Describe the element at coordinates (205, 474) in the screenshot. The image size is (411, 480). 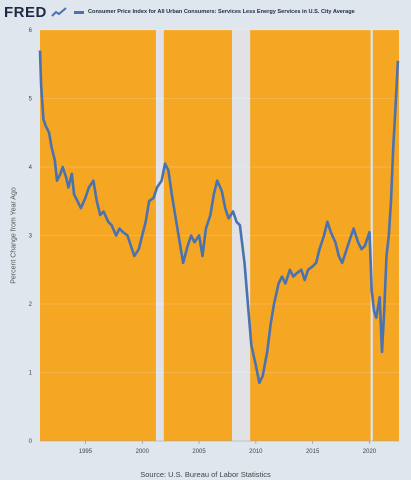
I see `source-note: Source: U.S. Bureau of Labor Statistics` at that location.